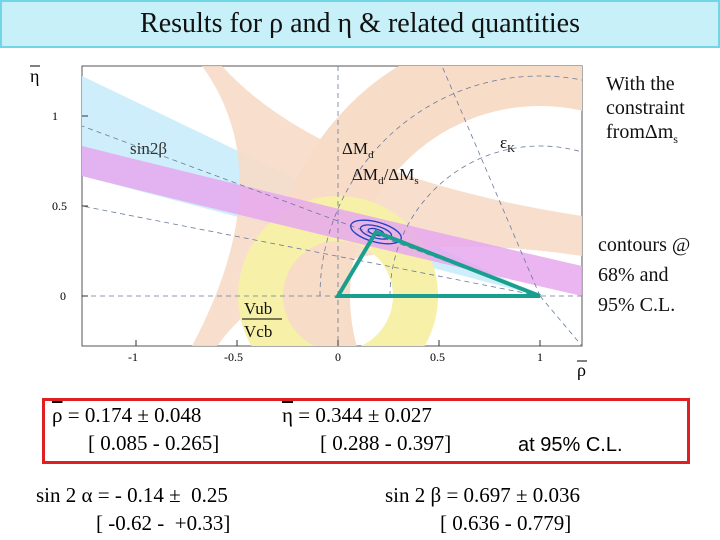 The width and height of the screenshot is (720, 540). Describe the element at coordinates (127, 415) in the screenshot. I see `rho-result: ρ = 0.174 ± 0.048` at that location.